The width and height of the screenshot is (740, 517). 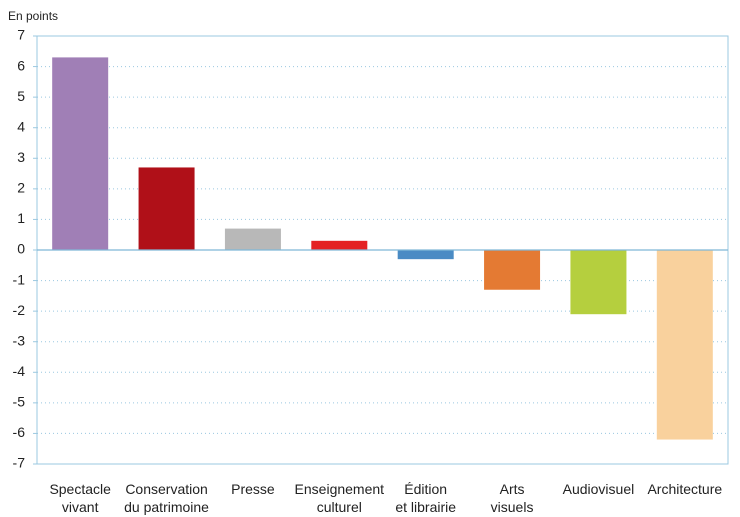 What do you see at coordinates (21, 126) in the screenshot?
I see `y-tick-label: 4` at bounding box center [21, 126].